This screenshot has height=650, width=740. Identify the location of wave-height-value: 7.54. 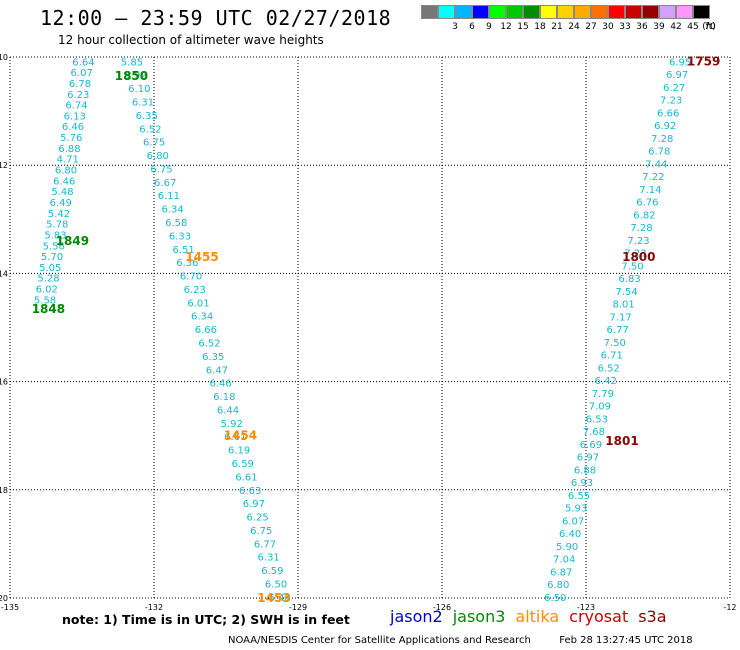
(626, 292).